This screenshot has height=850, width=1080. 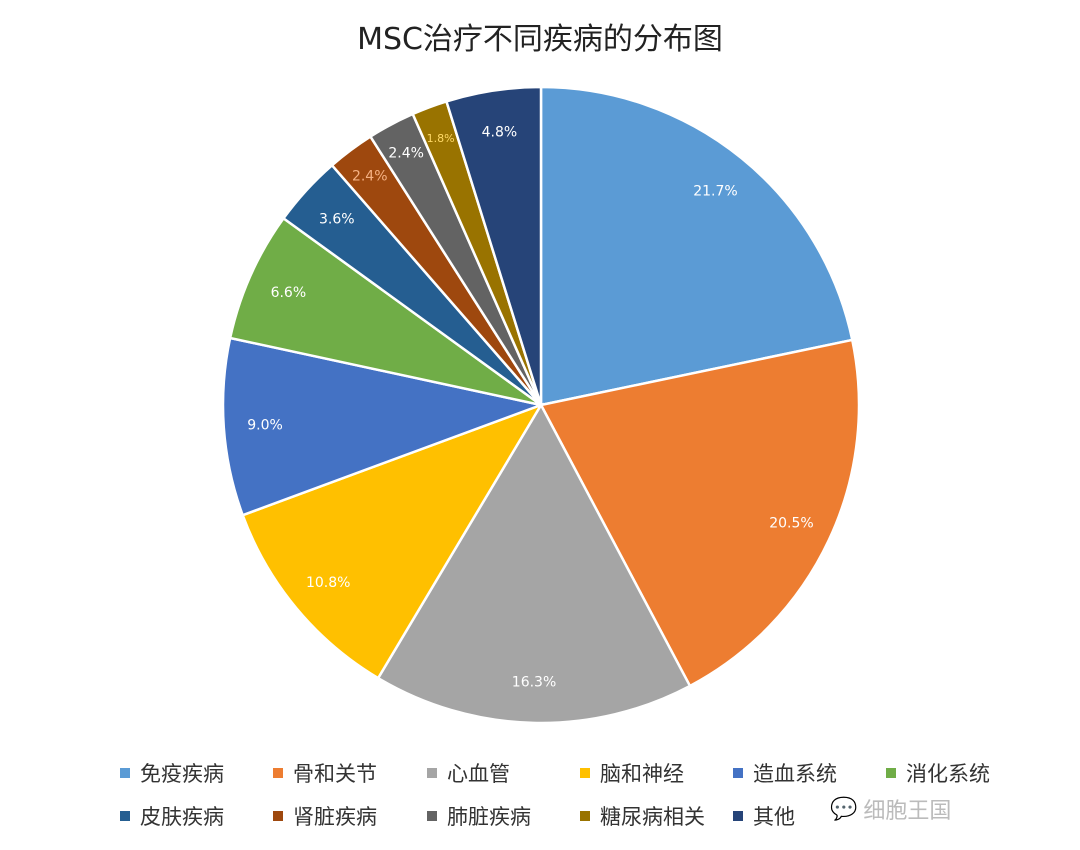 What do you see at coordinates (844, 809) in the screenshot?
I see `wechat-icon: 💬` at bounding box center [844, 809].